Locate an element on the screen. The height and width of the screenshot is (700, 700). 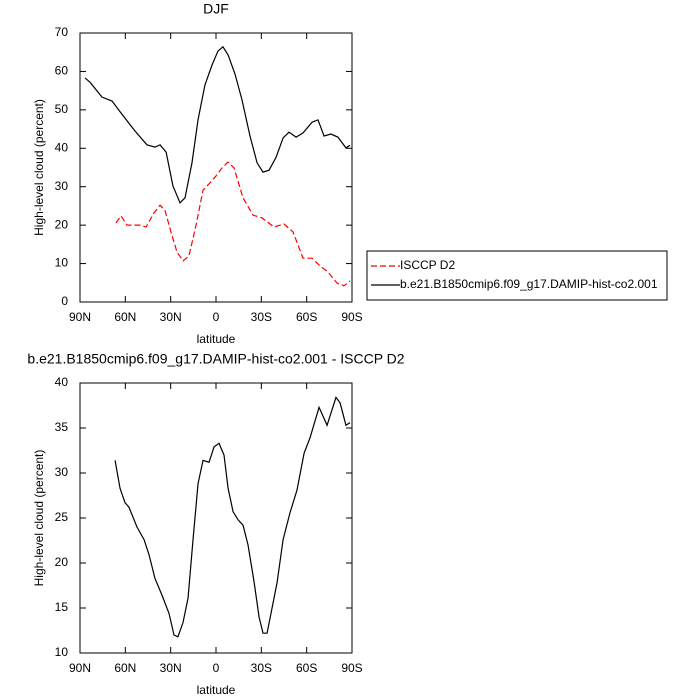
y-tick-label: 25 is located at coordinates (62, 517).